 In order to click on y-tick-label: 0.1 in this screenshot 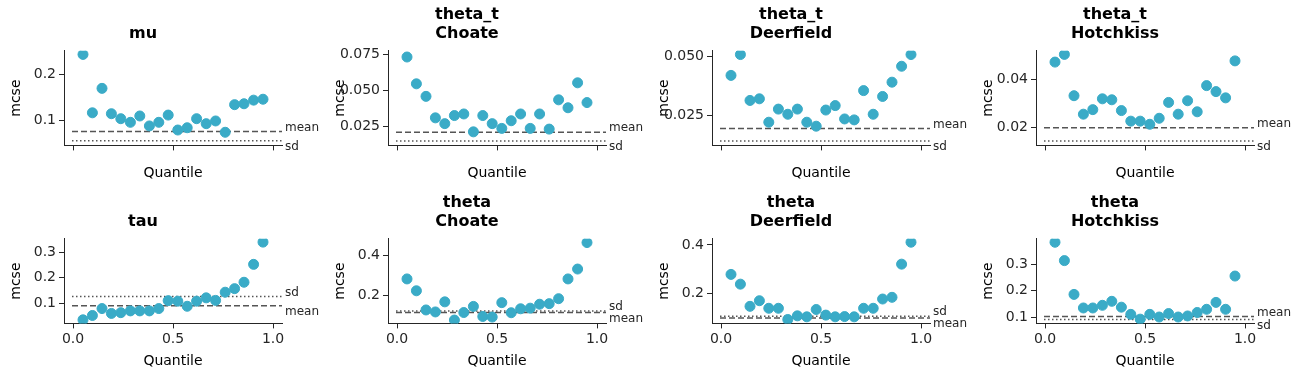, I will do `click(44, 301)`.